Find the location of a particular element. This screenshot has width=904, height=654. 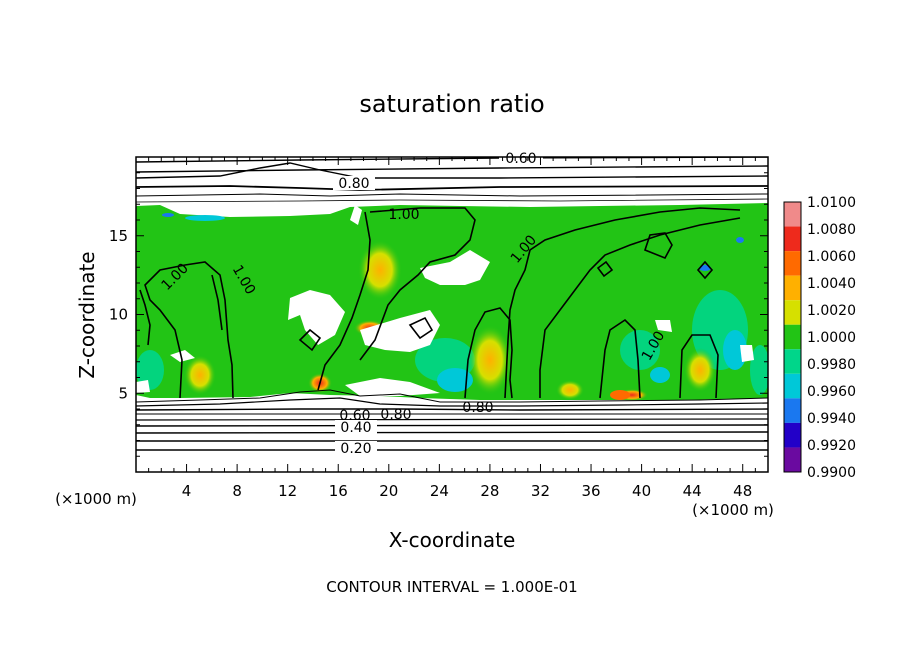

x-tick-label: 32 is located at coordinates (540, 491).